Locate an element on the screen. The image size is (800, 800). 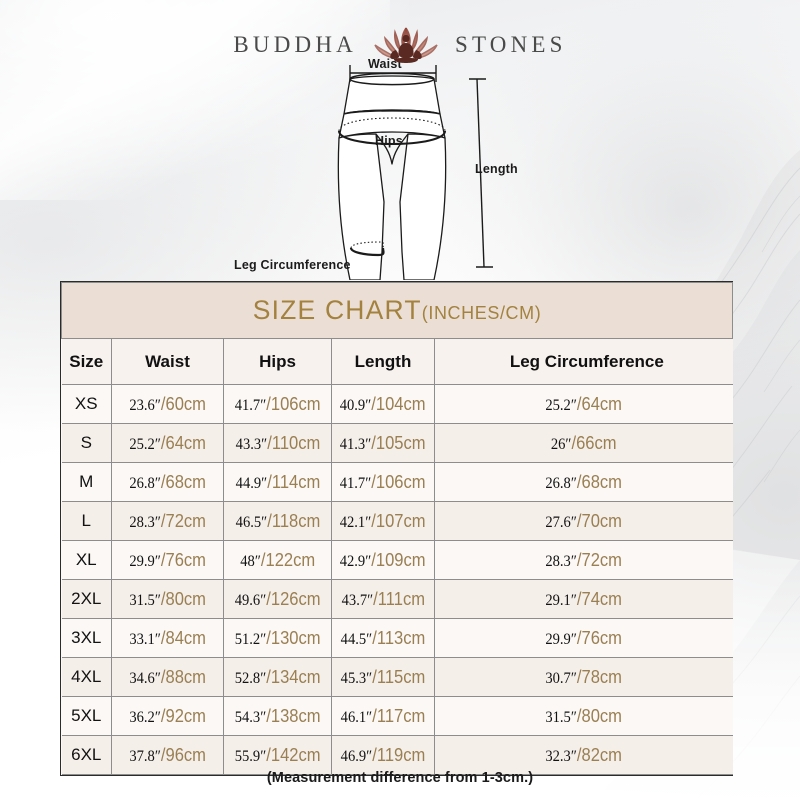
value-inches: 46.9″ is located at coordinates (356, 756).